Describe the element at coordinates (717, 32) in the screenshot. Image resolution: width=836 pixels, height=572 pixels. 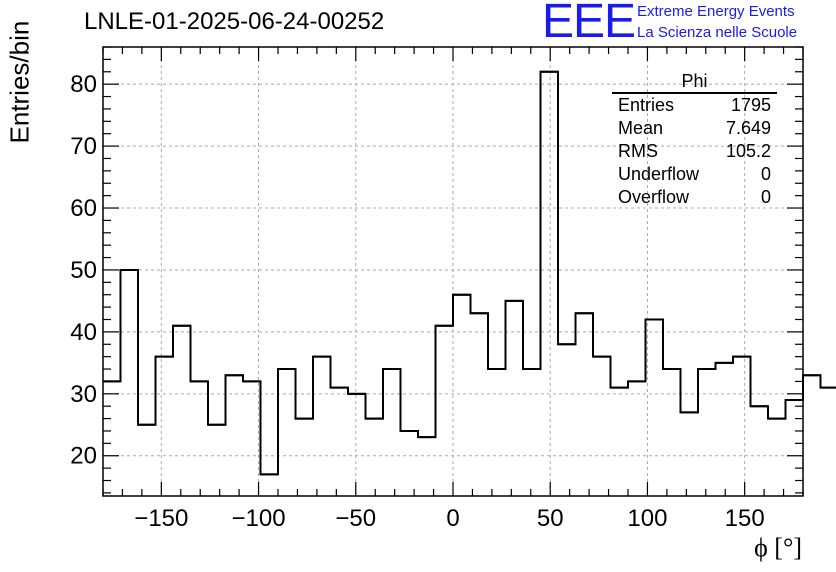
I see `logo-subtitle-2: La Scienza nelle Scuole` at that location.